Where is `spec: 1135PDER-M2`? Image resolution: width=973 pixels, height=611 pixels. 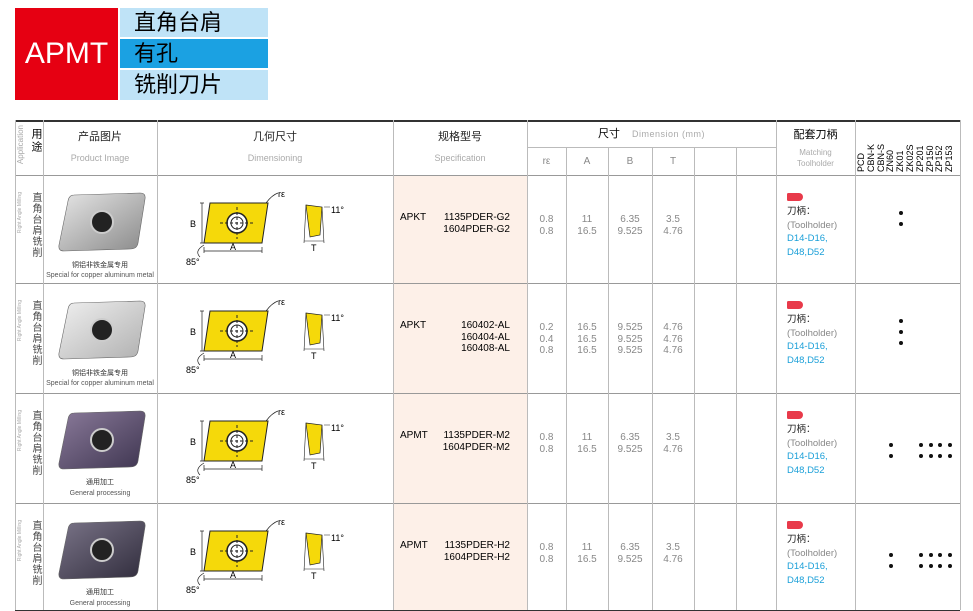 spec: 1135PDER-M2 is located at coordinates (476, 435).